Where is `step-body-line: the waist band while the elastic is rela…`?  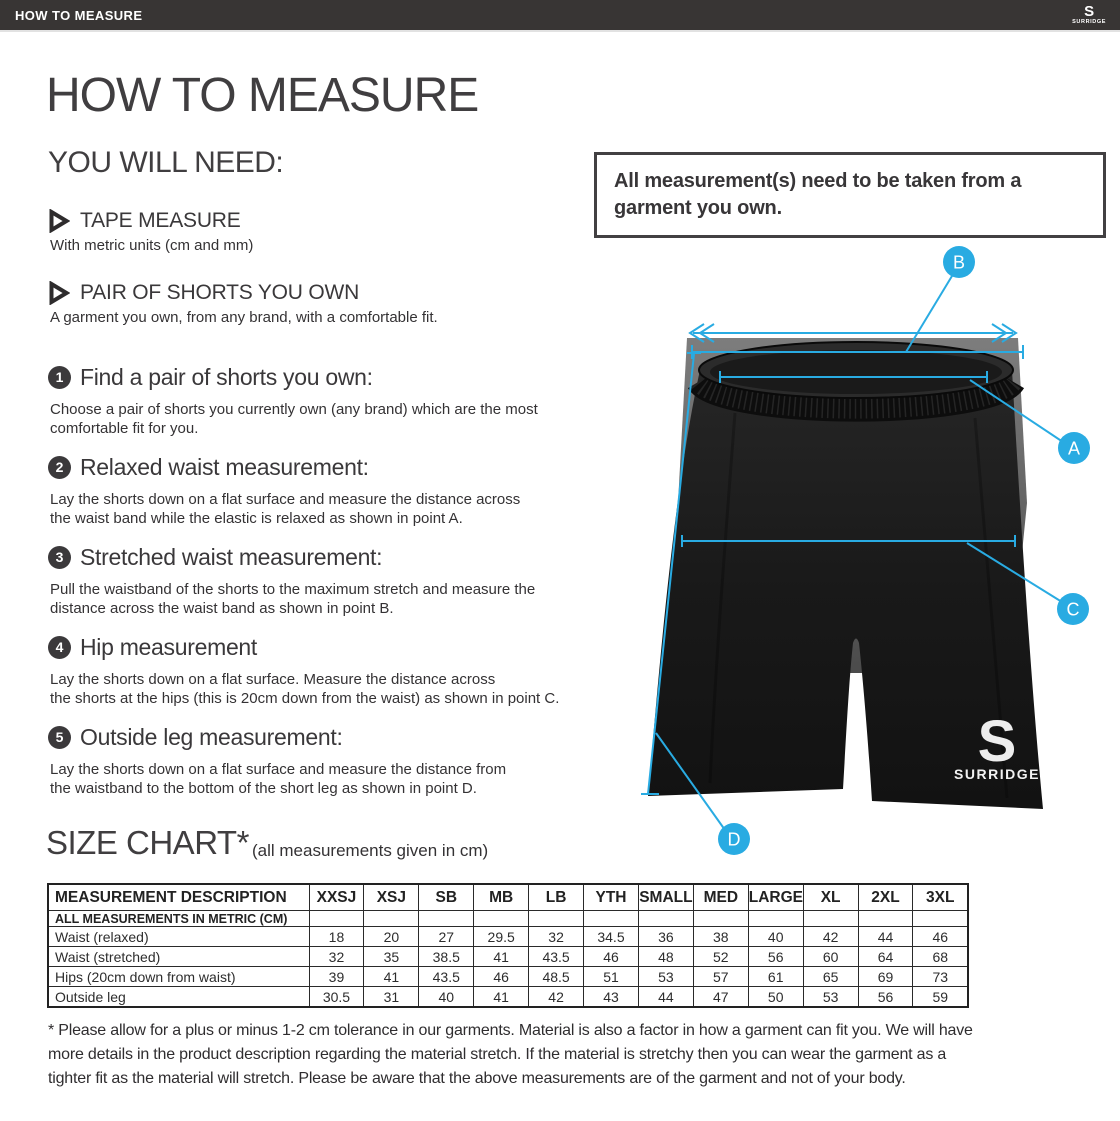
step-body-line: the waist band while the elastic is rela… is located at coordinates (256, 518).